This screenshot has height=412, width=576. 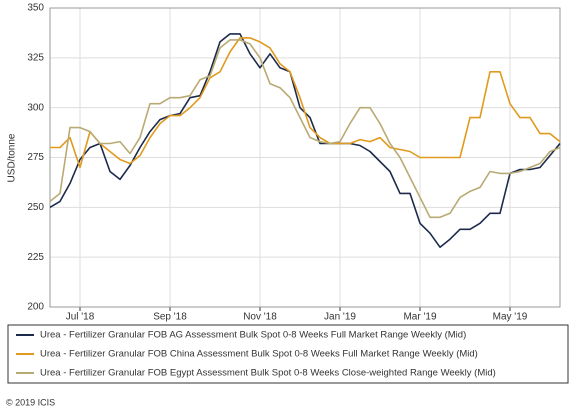 I want to click on y-tick-label: 225, so click(x=35, y=257).